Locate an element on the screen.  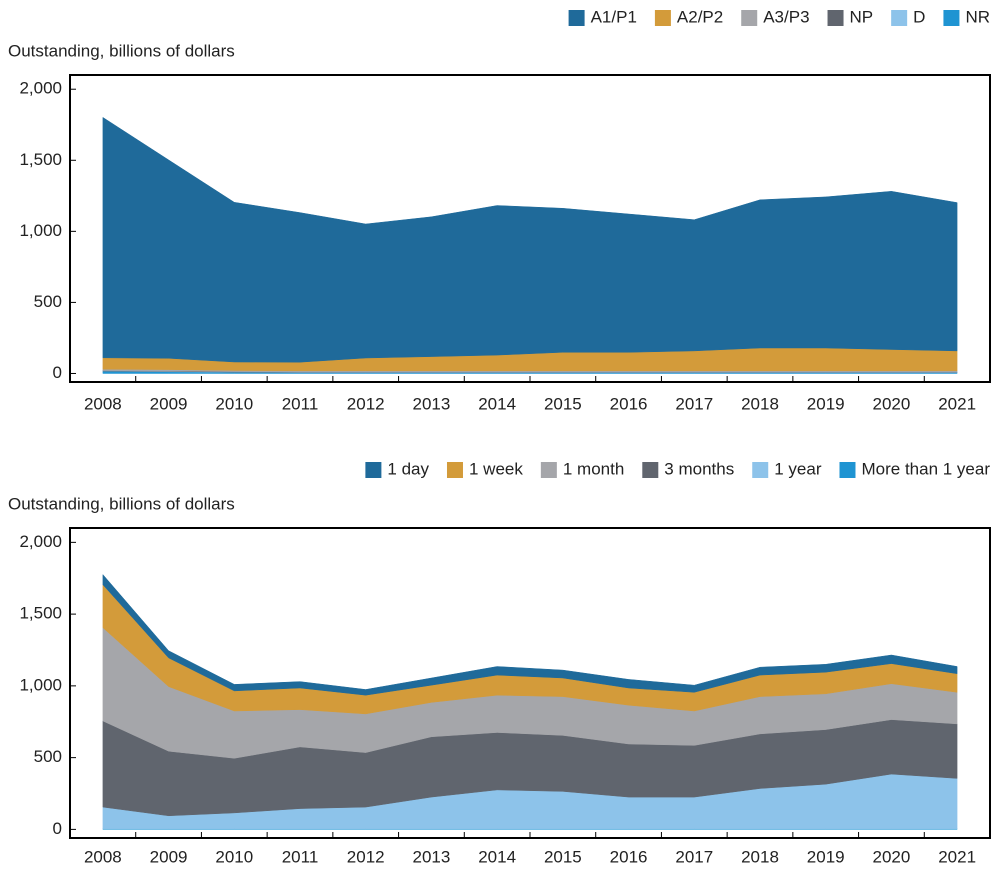
legend-label: More than 1 year is located at coordinates (925, 468).